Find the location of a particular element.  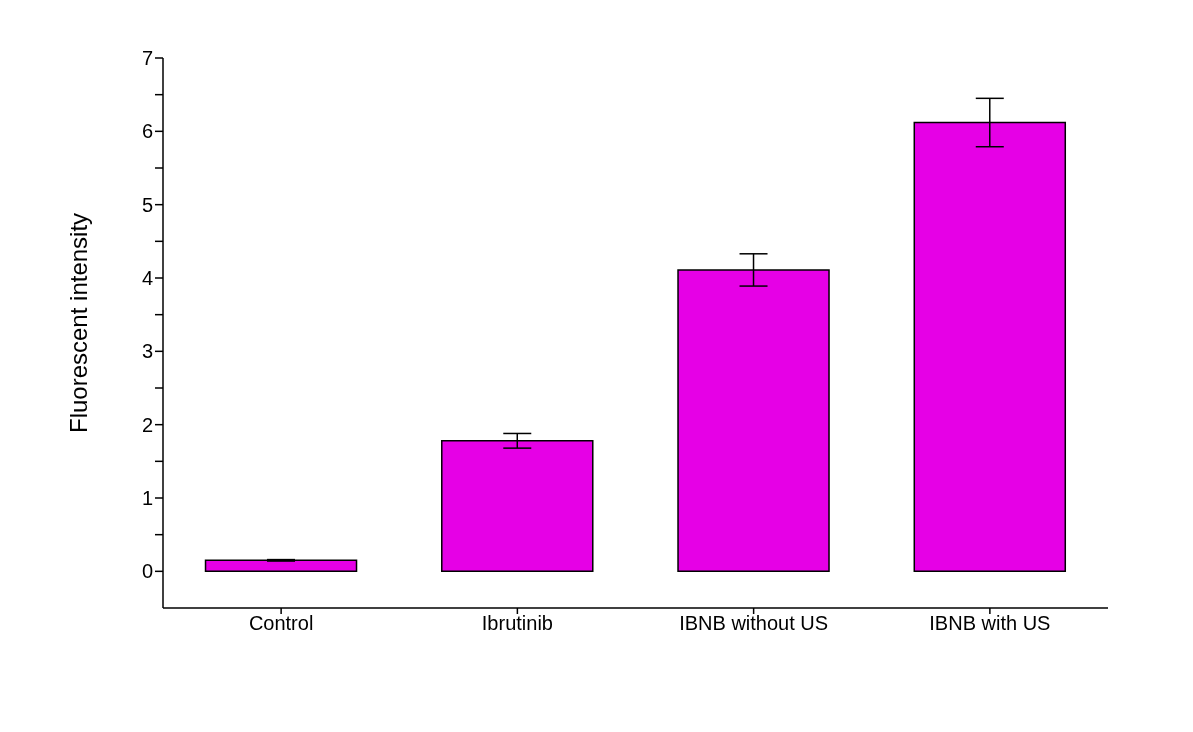

x-tick-label: IBNB with US is located at coordinates (990, 623).